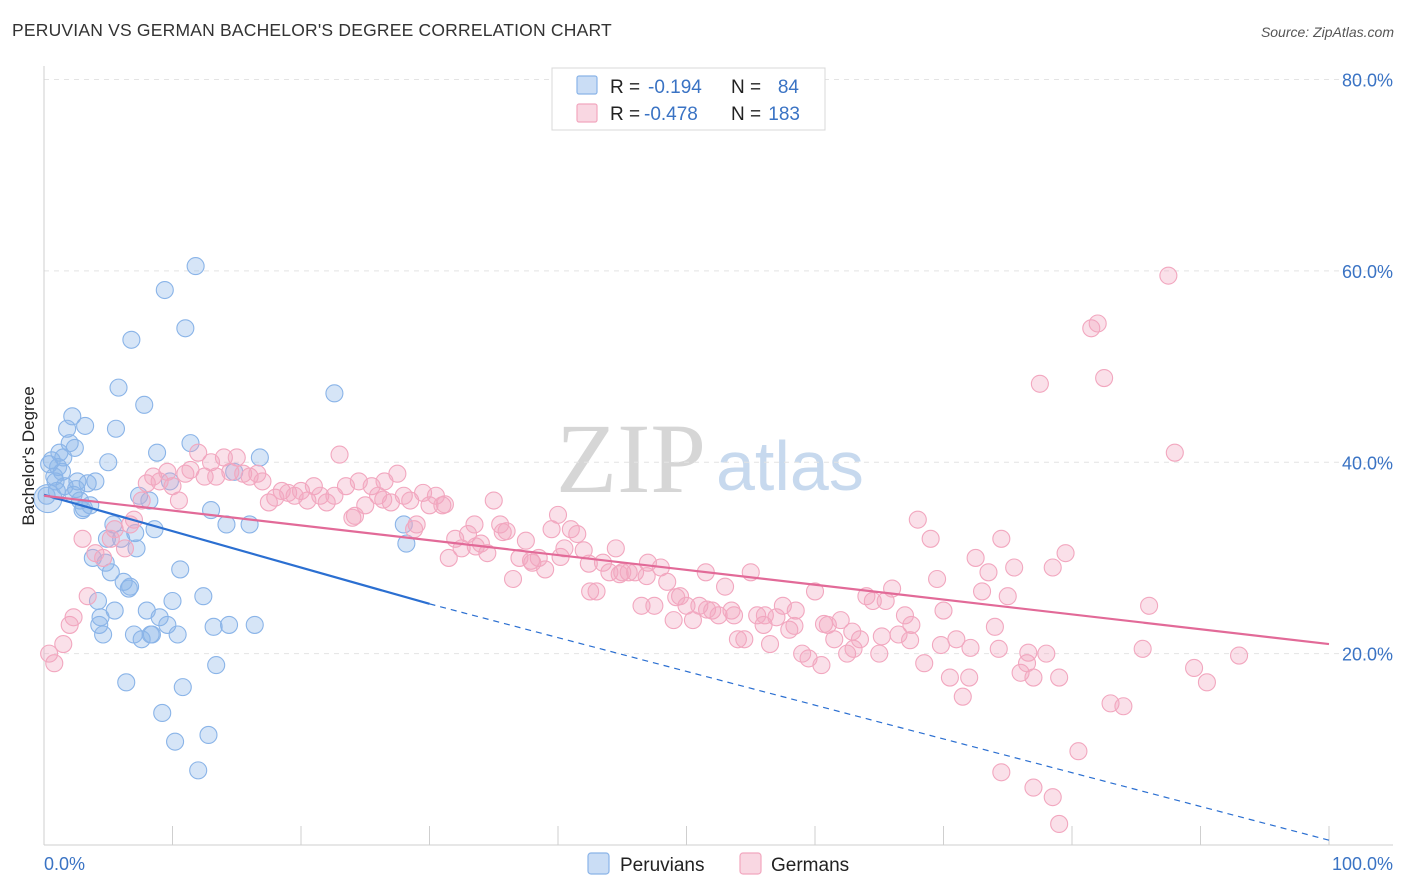 The height and width of the screenshot is (892, 1406). What do you see at coordinates (1362, 864) in the screenshot?
I see `x-tick-label-max: 100.0%` at bounding box center [1362, 864].